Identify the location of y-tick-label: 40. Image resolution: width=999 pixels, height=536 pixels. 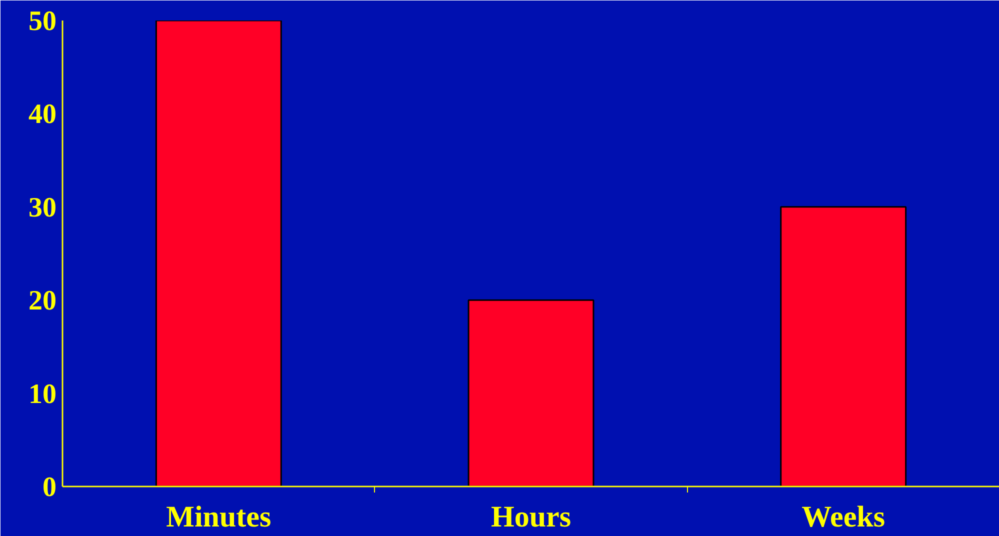
(42, 114).